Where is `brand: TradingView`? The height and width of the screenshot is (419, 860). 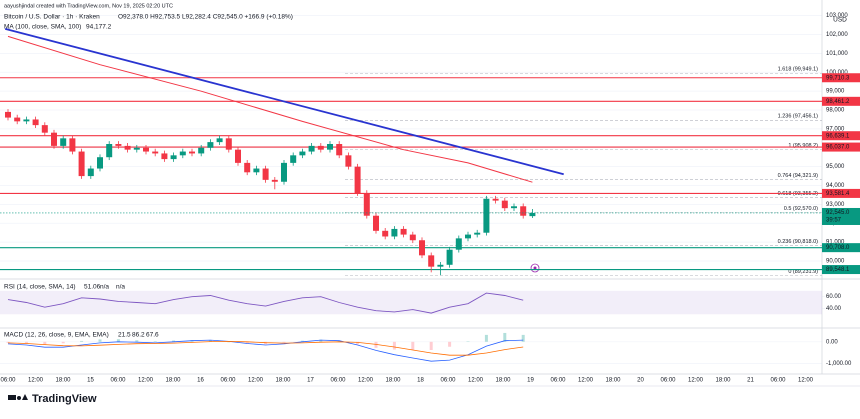
brand: TradingView is located at coordinates (64, 399).